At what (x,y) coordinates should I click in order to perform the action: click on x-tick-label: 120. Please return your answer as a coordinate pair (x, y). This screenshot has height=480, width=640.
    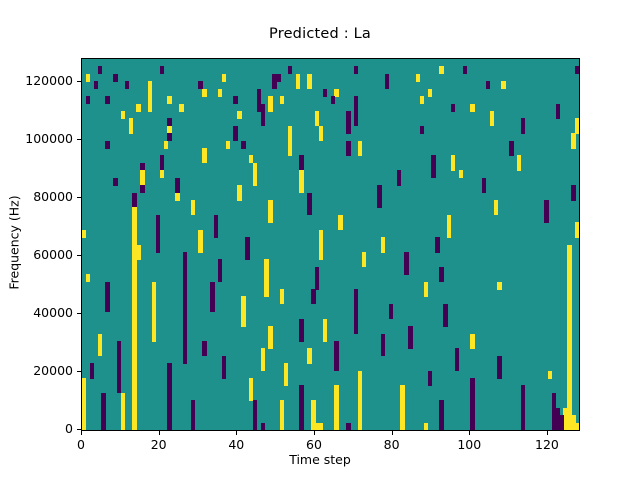
    Looking at the image, I should click on (547, 444).